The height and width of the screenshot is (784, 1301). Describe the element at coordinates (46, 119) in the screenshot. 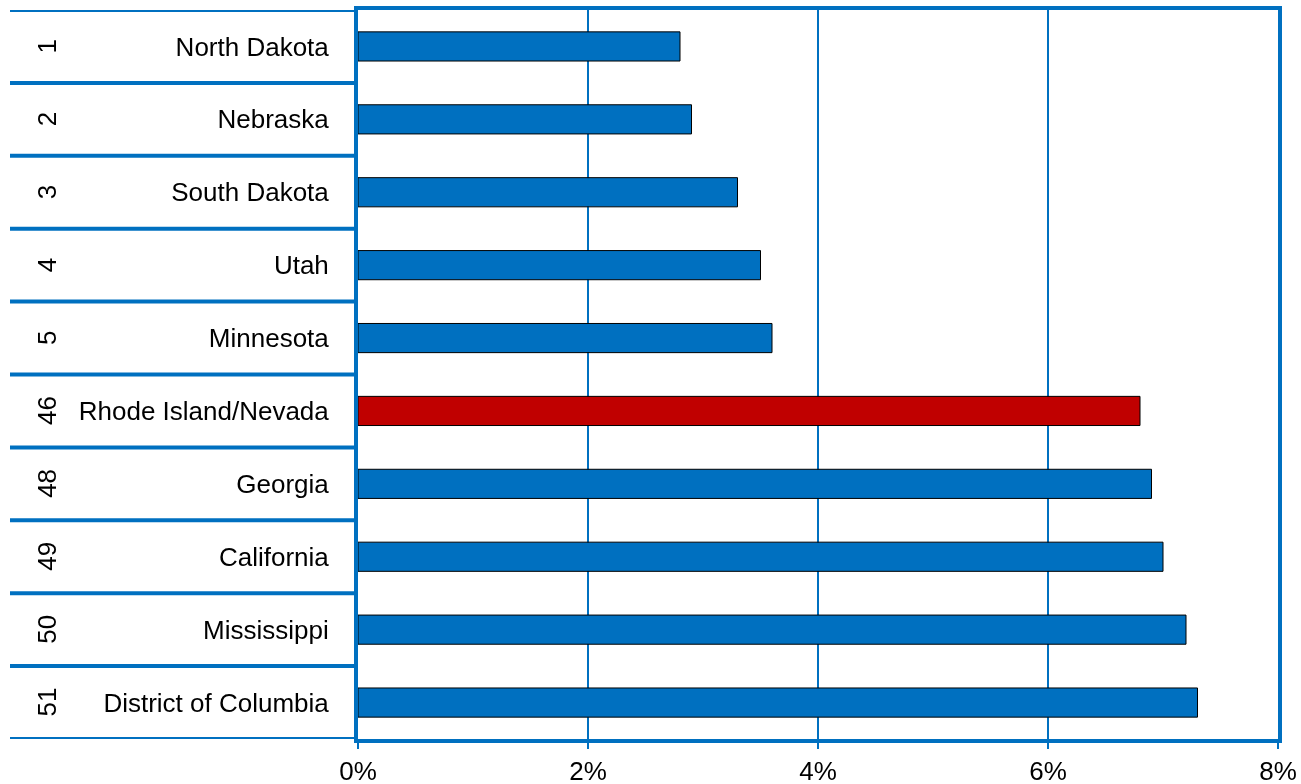

I see `text: 2` at that location.